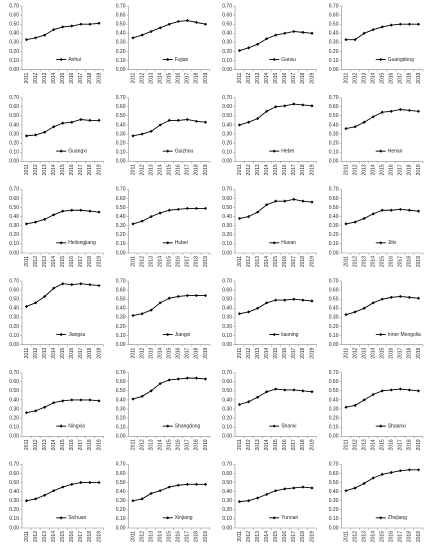 This screenshot has width=426, height=555. I want to click on x-tick-label: 2014, so click(374, 261).